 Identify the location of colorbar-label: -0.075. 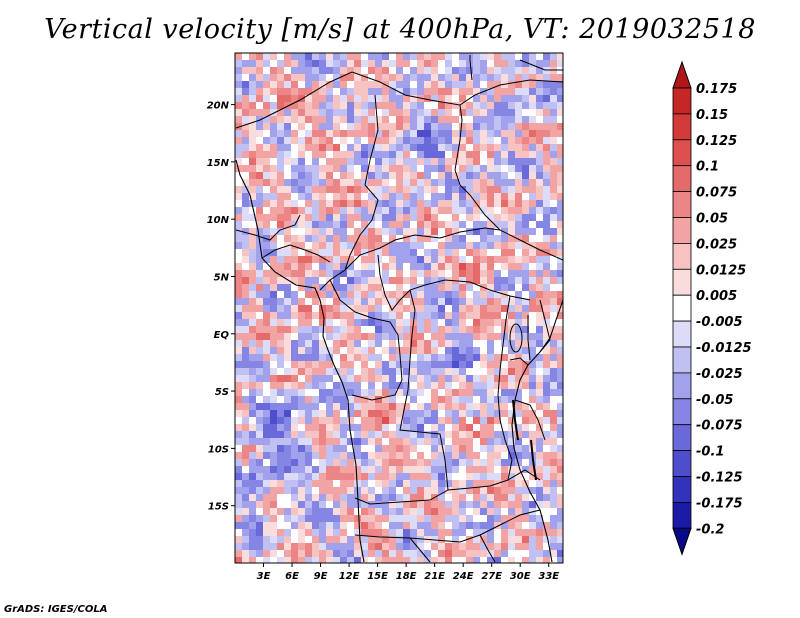
(719, 426).